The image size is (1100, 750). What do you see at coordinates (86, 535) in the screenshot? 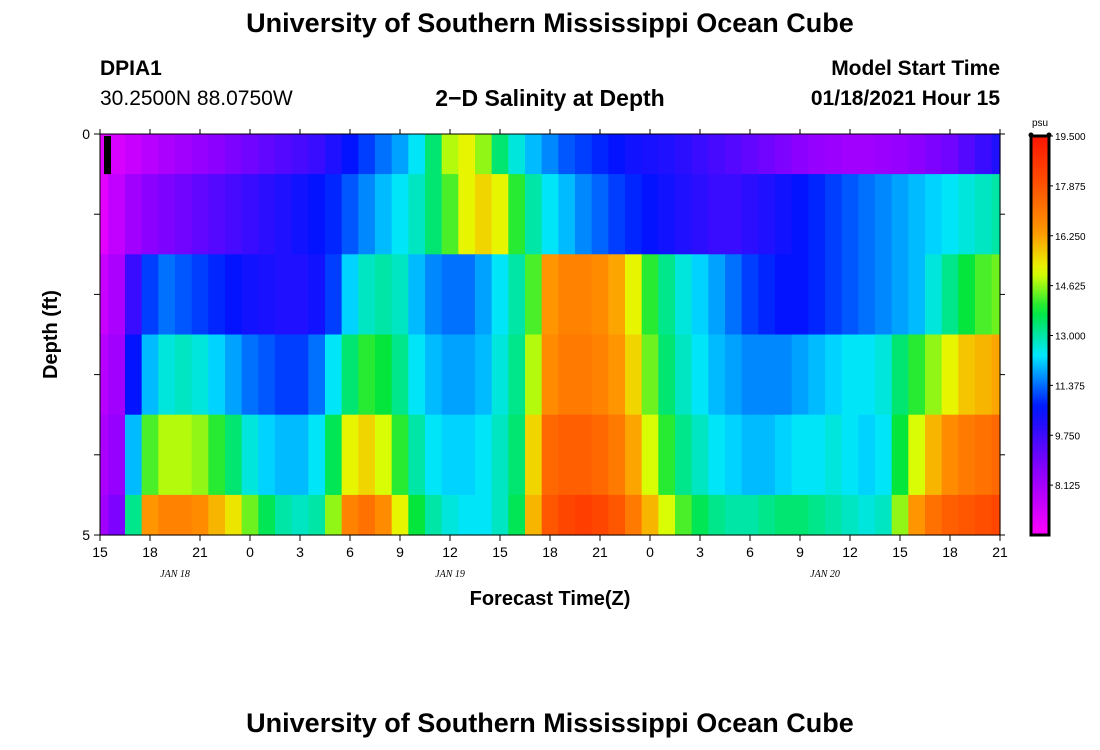
I see `y-tick-label: 5` at bounding box center [86, 535].